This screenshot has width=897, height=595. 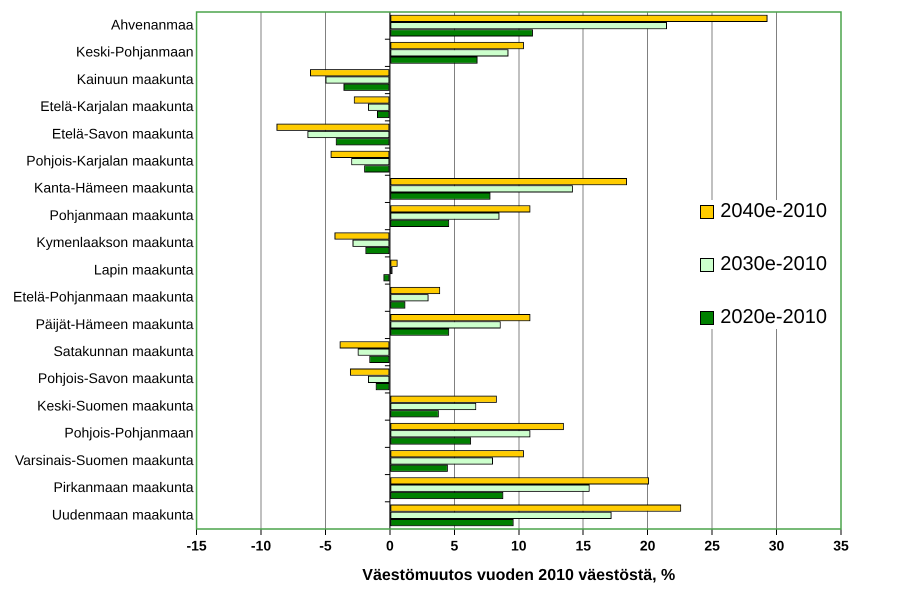 I want to click on x-tick-label: 0, so click(x=390, y=545).